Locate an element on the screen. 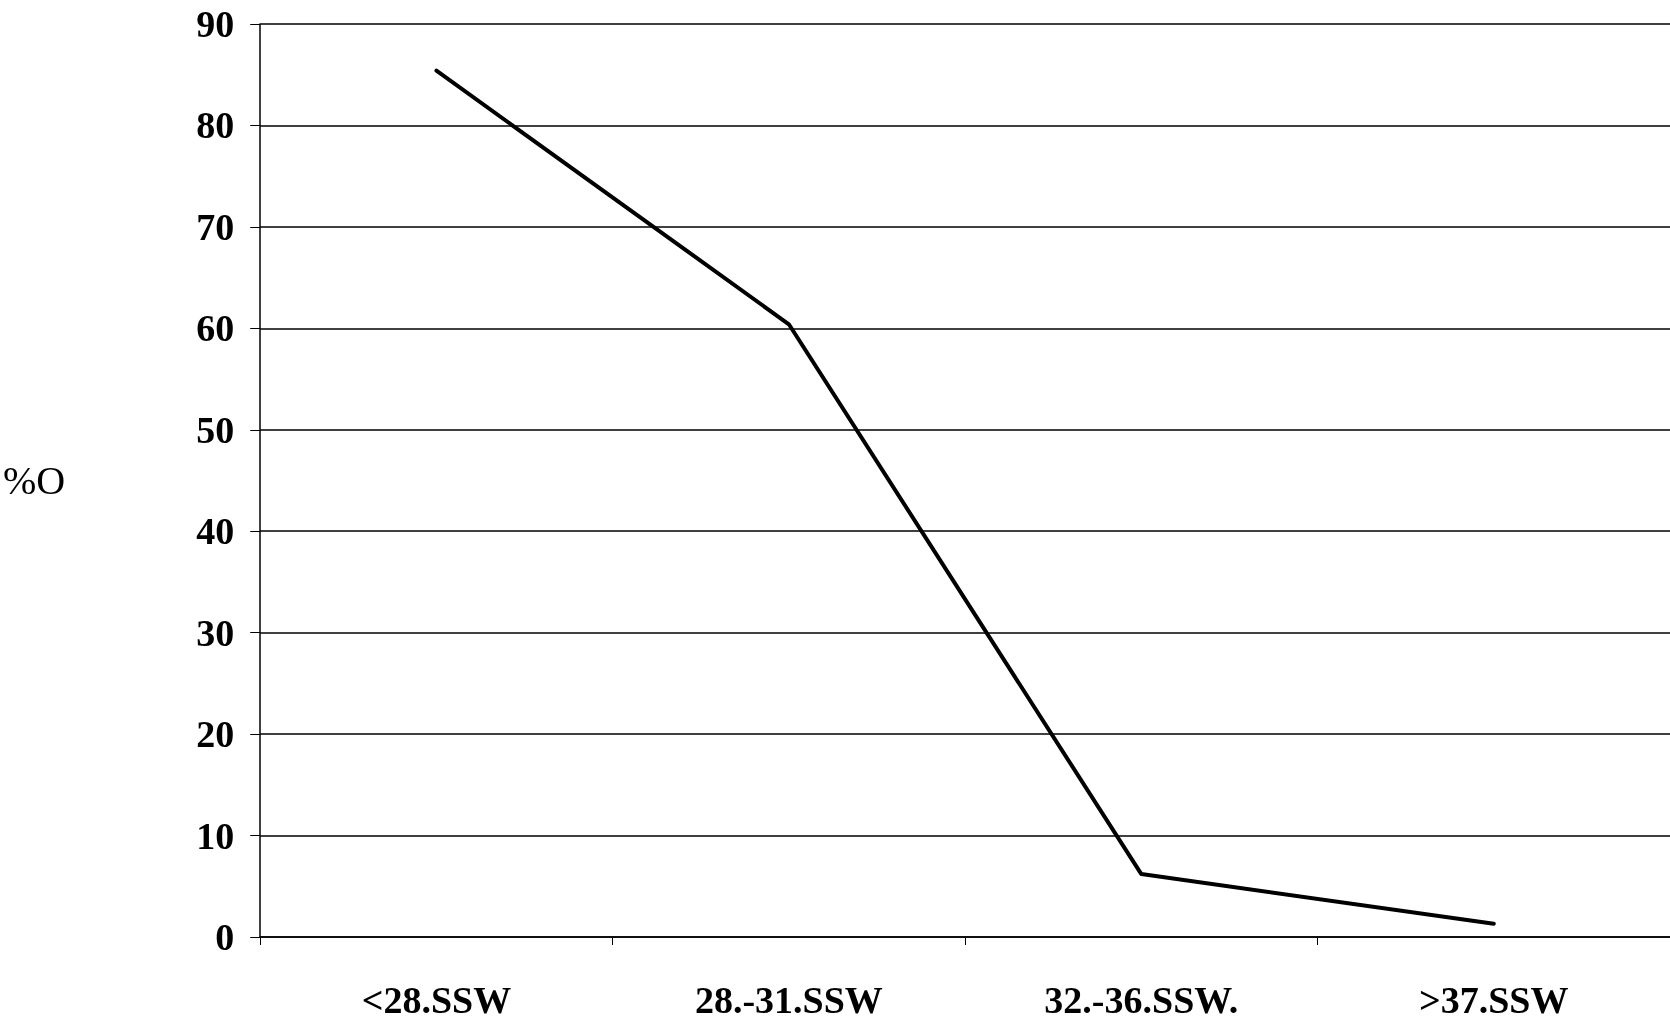 This screenshot has width=1670, height=1024. y-tick-label: 90 is located at coordinates (215, 24).